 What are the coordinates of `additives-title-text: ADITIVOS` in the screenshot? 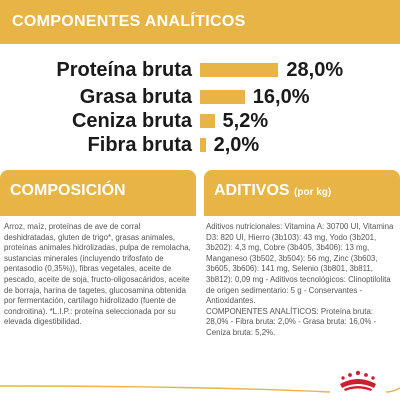 It's located at (252, 190).